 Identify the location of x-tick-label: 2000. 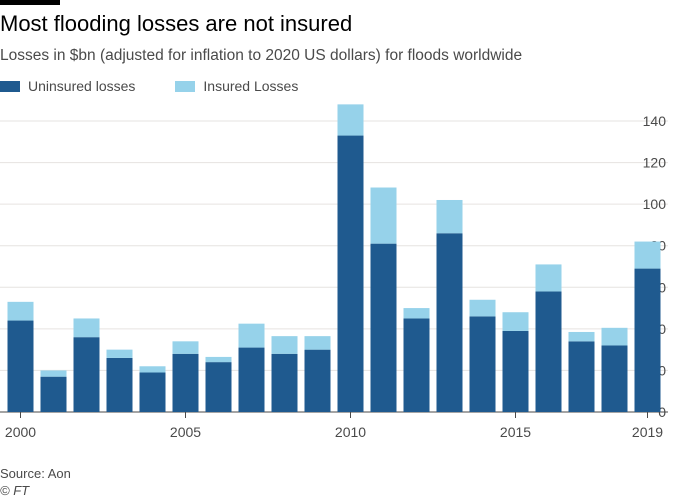
(20, 432).